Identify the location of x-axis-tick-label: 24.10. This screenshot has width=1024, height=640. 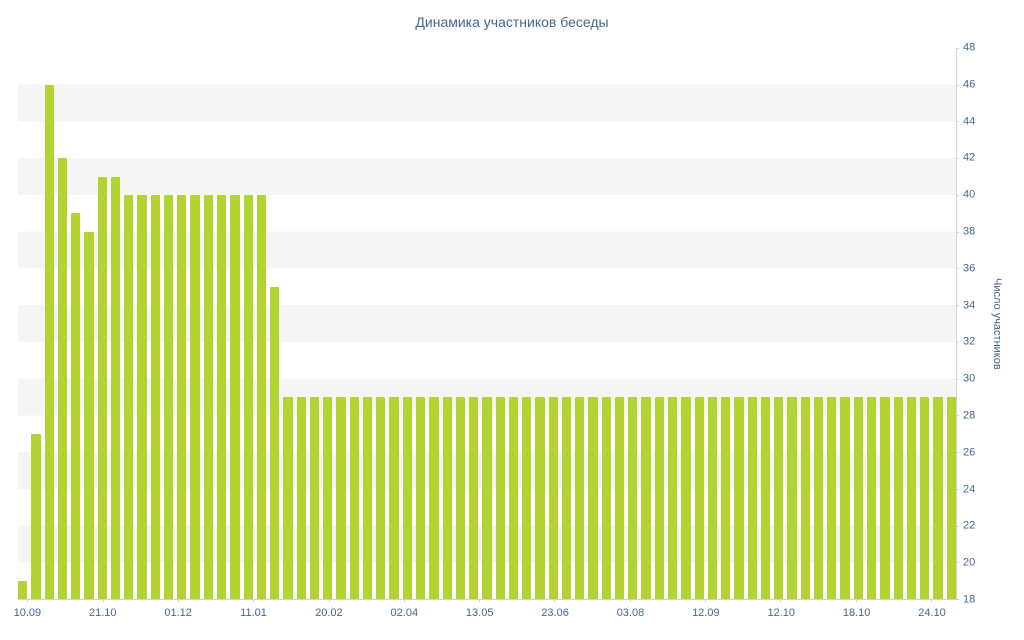
(932, 613).